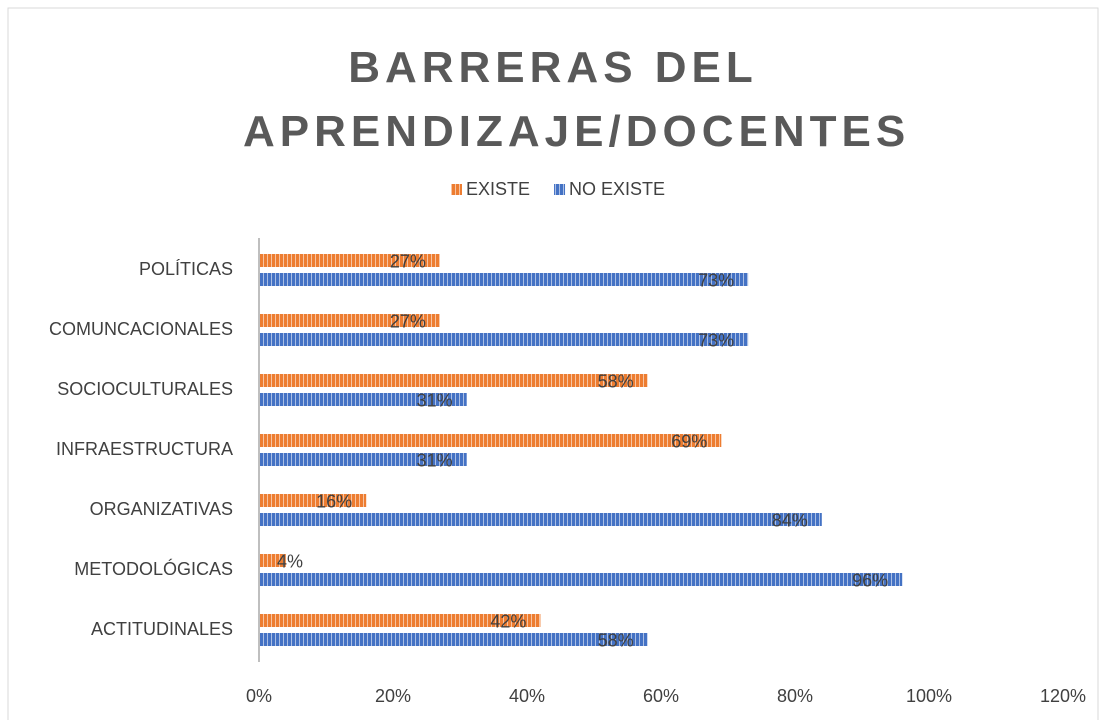  Describe the element at coordinates (870, 580) in the screenshot. I see `data-label: 96%` at that location.